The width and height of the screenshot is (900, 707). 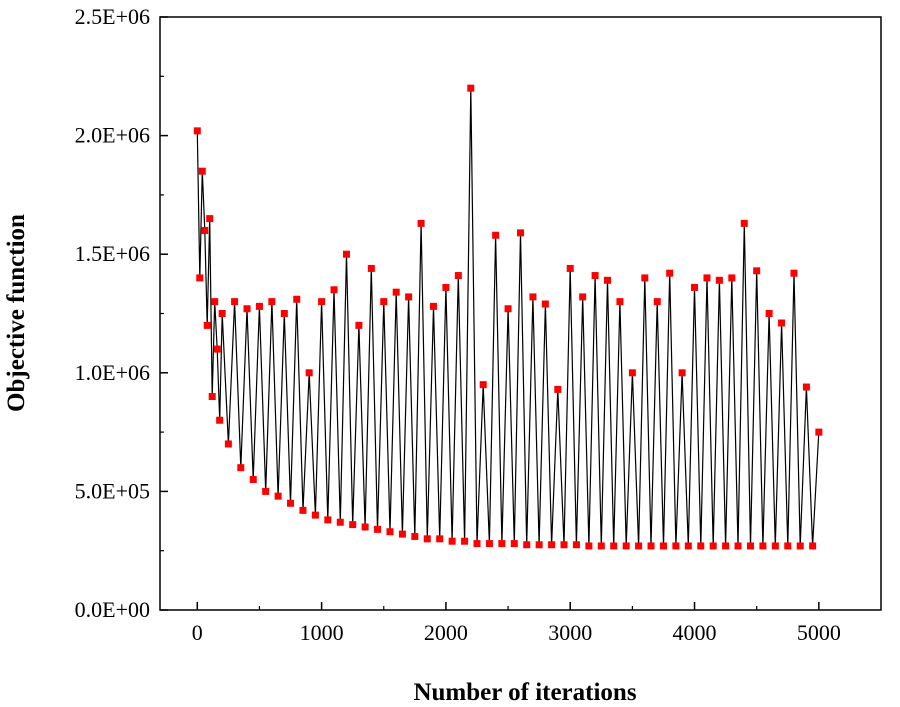 I want to click on y-tick-label: 1.5E+06, so click(x=112, y=253).